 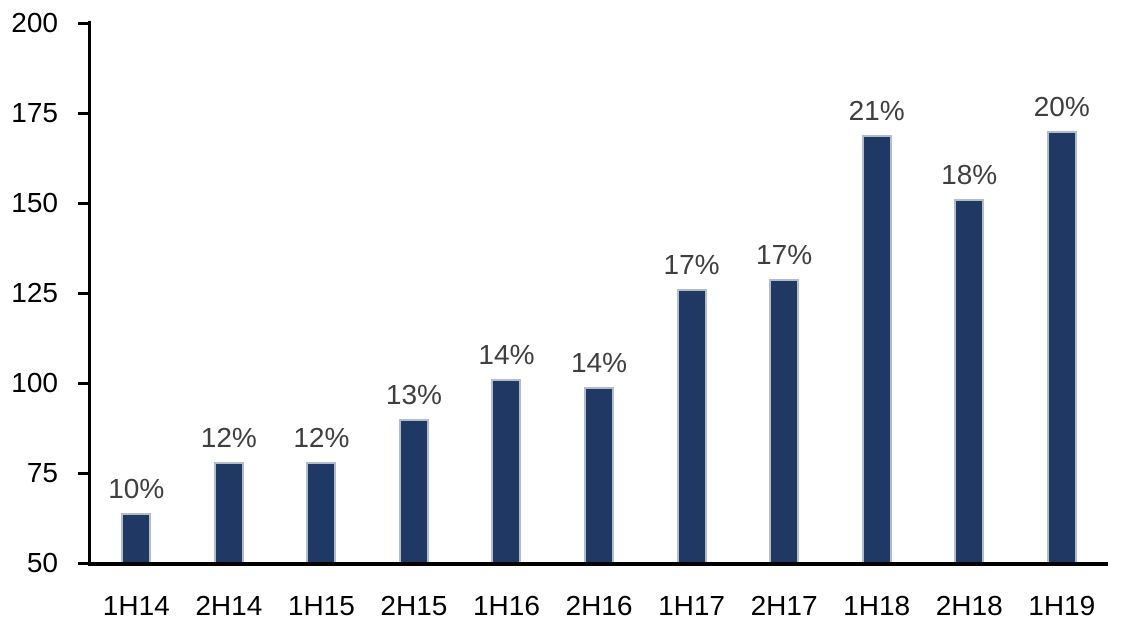 What do you see at coordinates (136, 488) in the screenshot?
I see `data-label: 10%` at bounding box center [136, 488].